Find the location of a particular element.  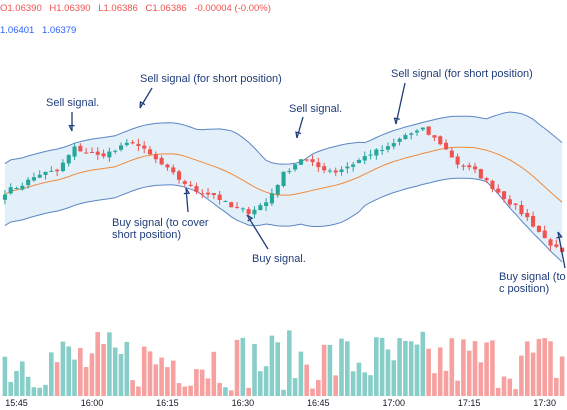

x-tick-label: 16:00 is located at coordinates (92, 403).